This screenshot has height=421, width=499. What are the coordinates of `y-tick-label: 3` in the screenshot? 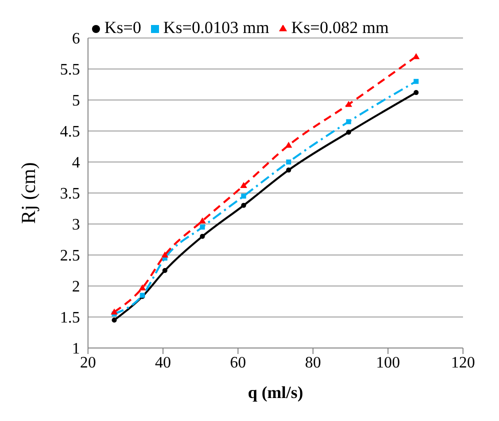 It's located at (76, 225).